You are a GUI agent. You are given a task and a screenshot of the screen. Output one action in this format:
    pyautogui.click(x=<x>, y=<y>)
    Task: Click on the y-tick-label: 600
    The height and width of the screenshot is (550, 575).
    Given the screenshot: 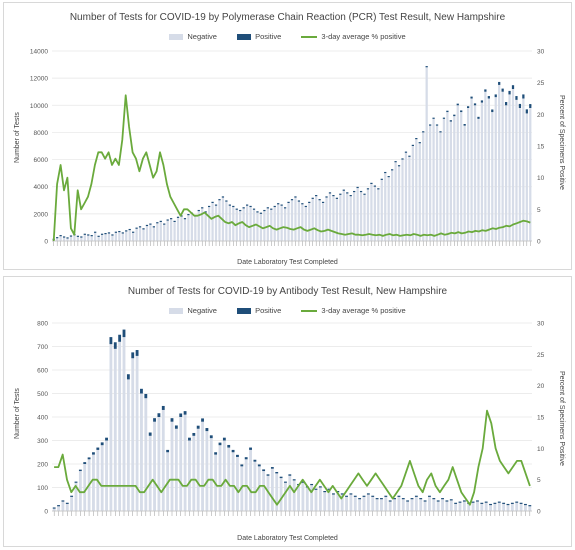 What is the action you would take?
    pyautogui.click(x=42, y=371)
    